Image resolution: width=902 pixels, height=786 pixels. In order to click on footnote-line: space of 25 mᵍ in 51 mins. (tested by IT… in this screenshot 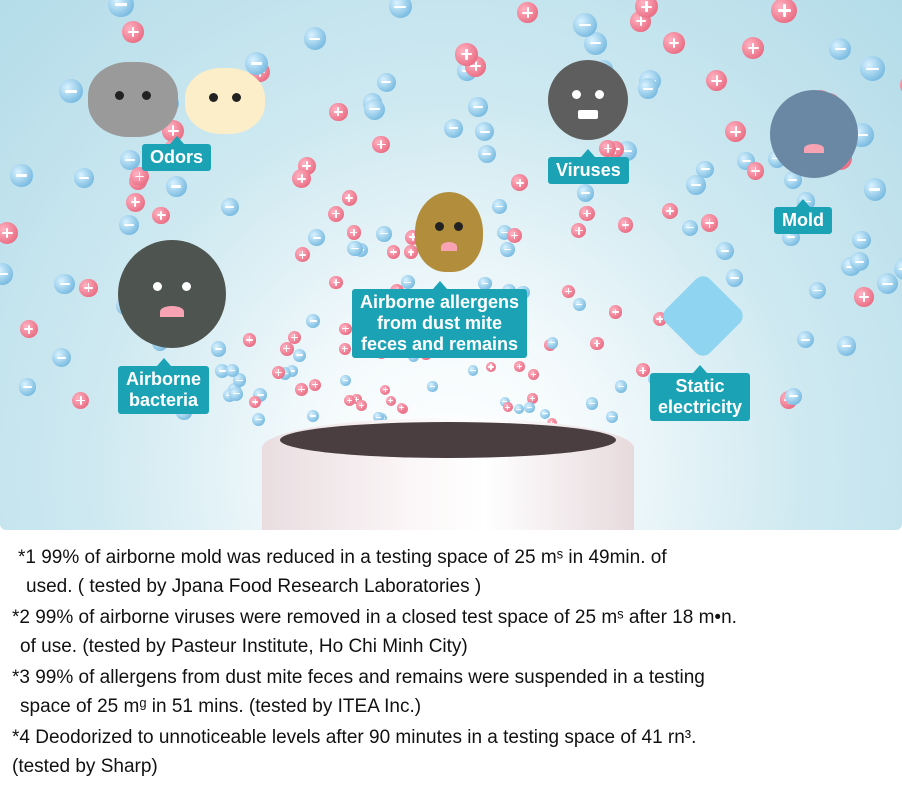, I will do `click(221, 706)`.